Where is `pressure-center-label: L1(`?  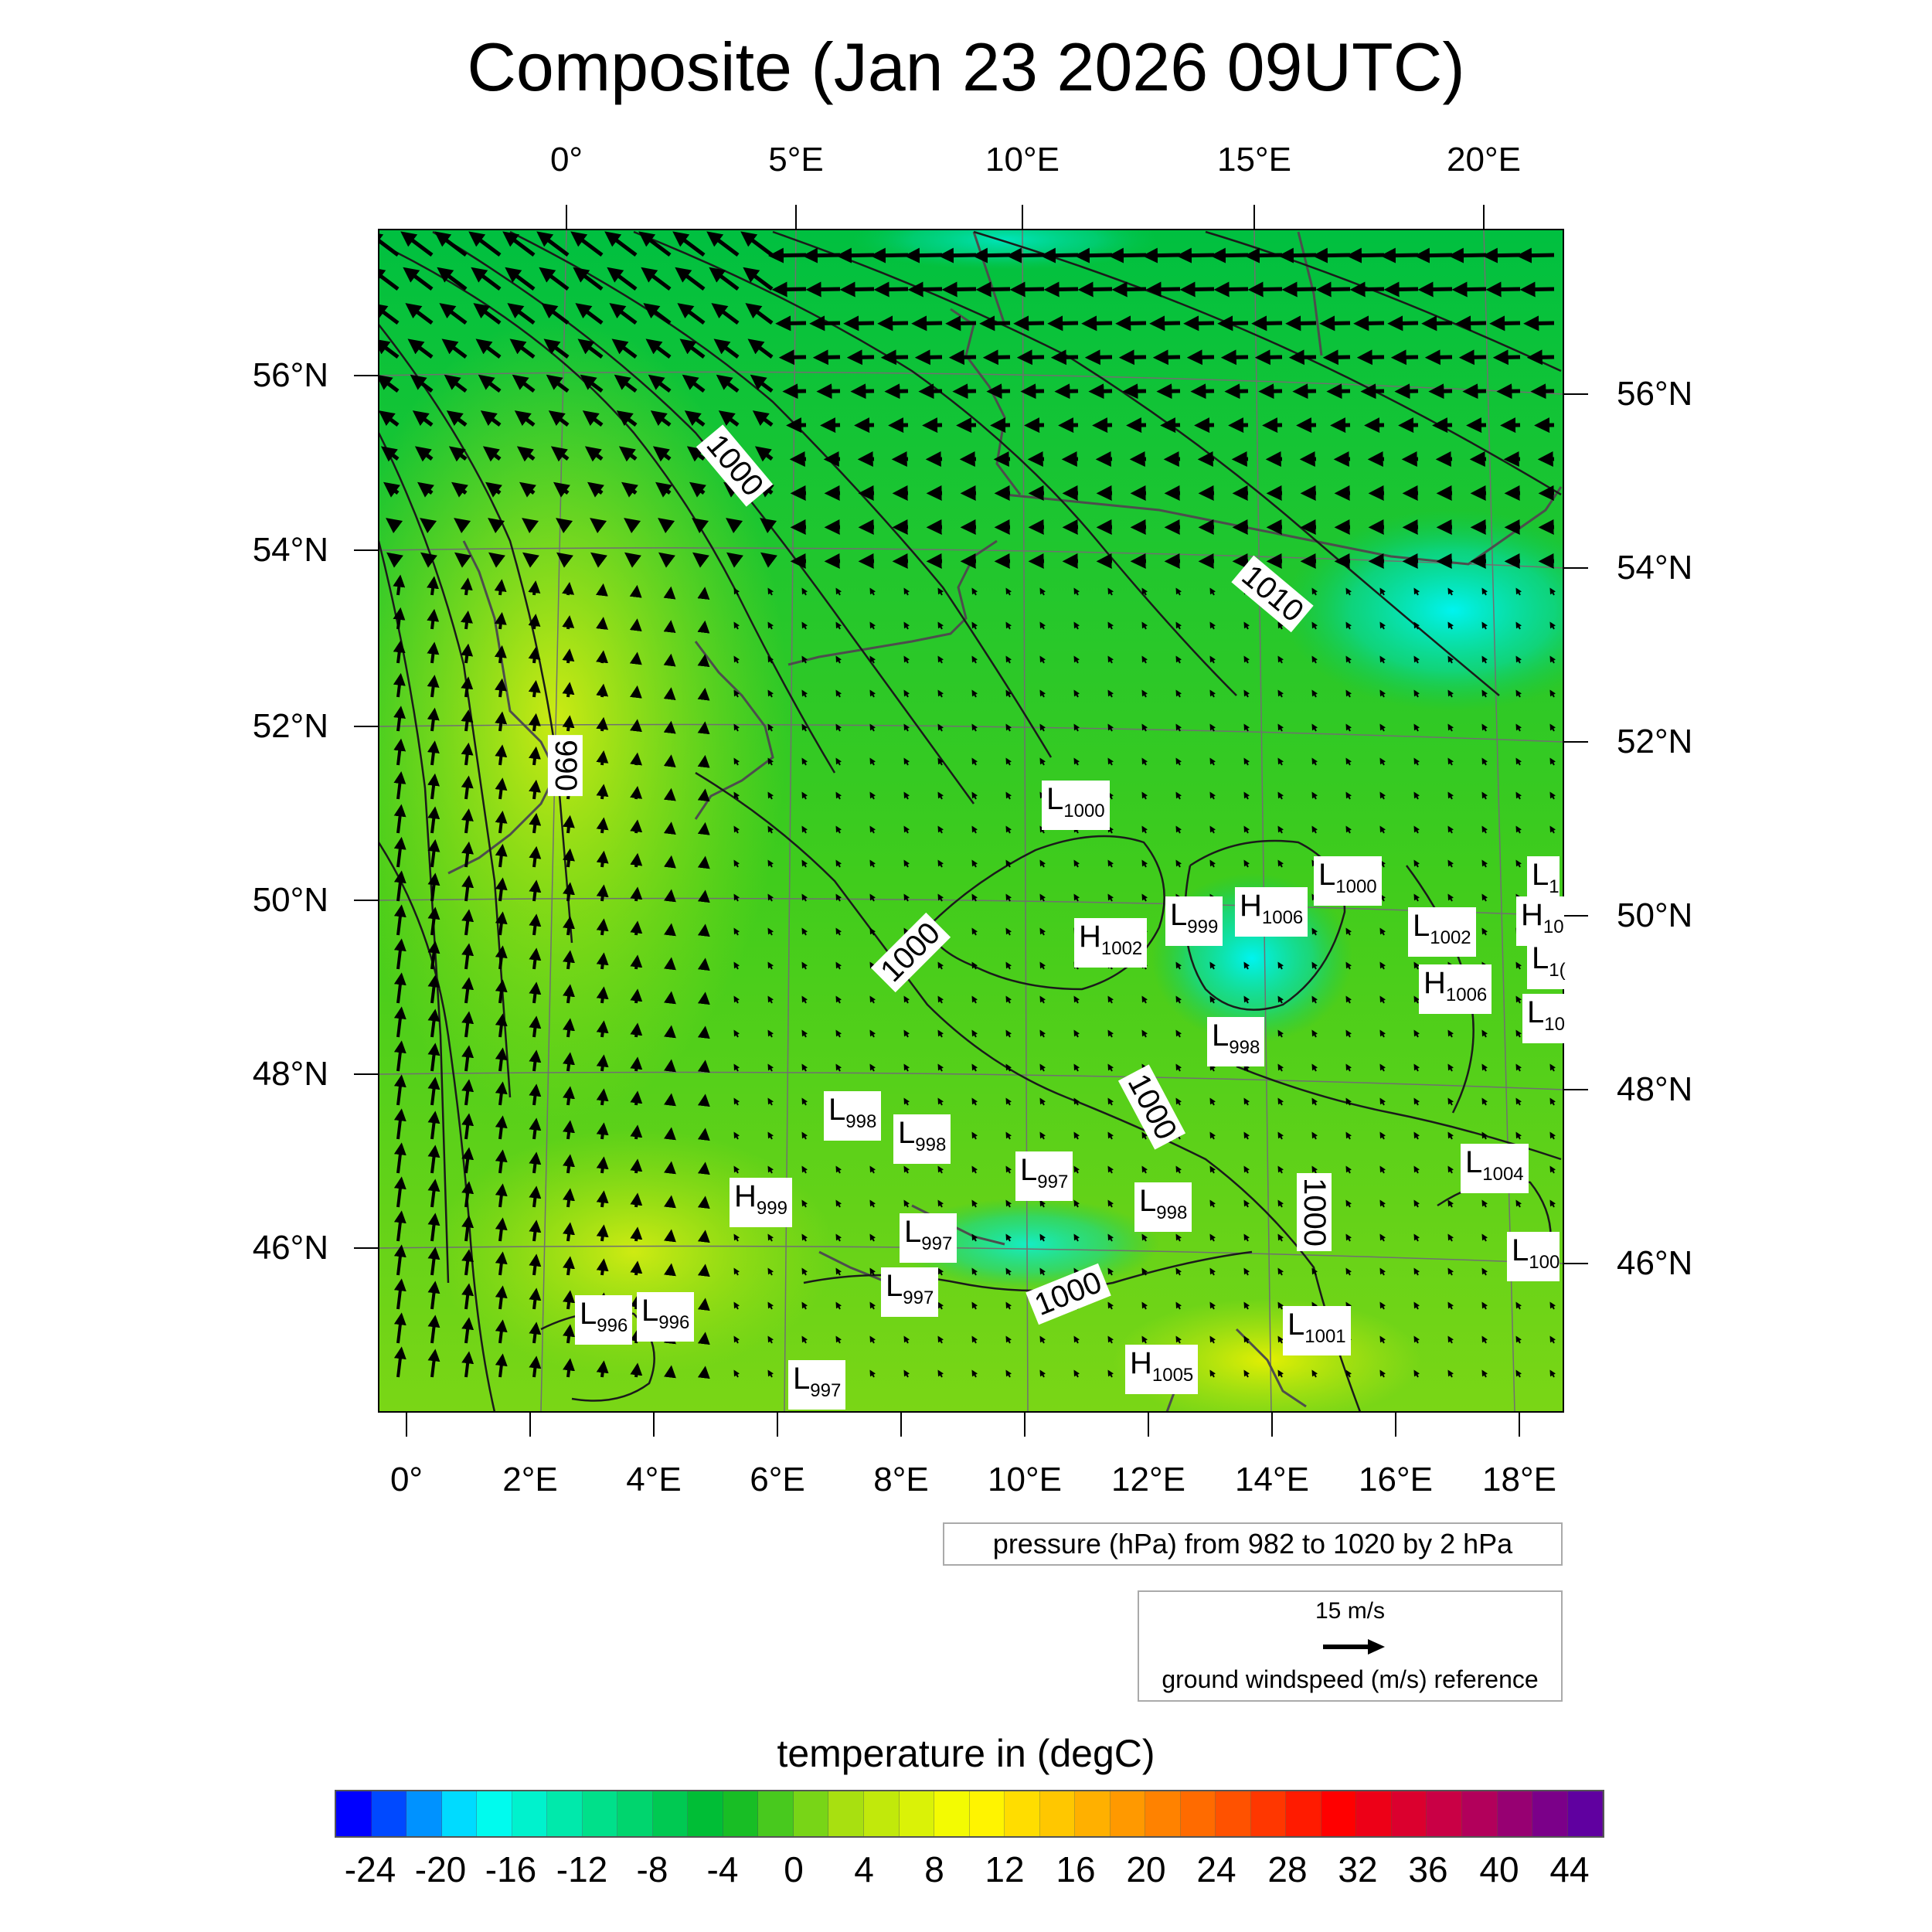
pressure-center-label: L1( is located at coordinates (1547, 964).